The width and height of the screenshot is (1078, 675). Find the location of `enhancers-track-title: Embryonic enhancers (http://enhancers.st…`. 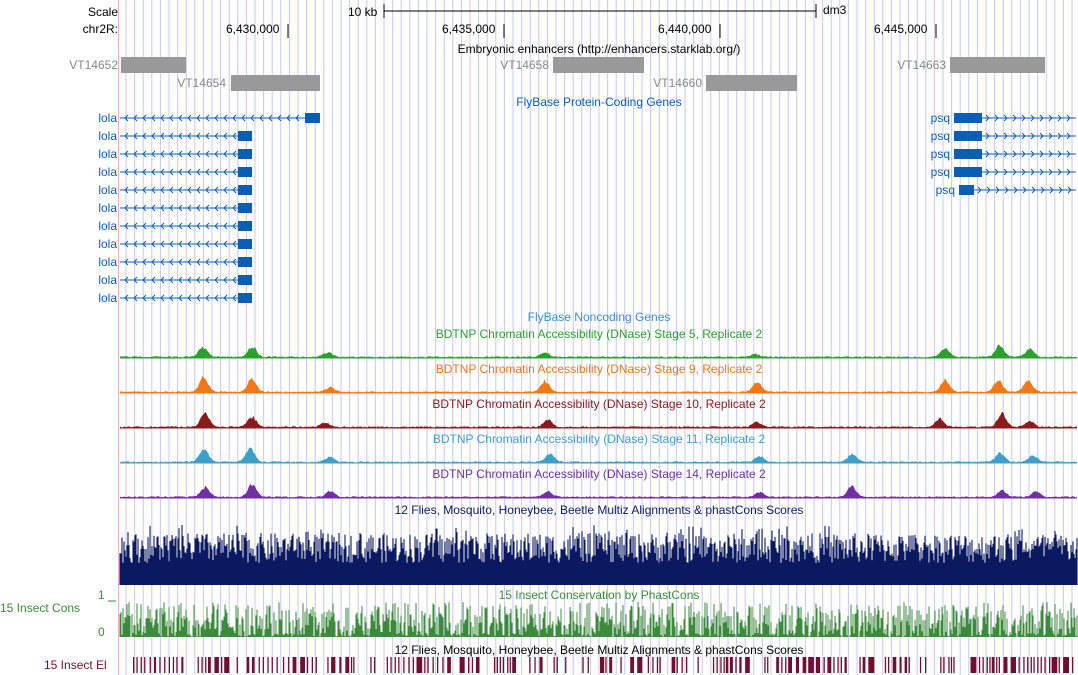

enhancers-track-title: Embryonic enhancers (http://enhancers.st… is located at coordinates (599, 49).